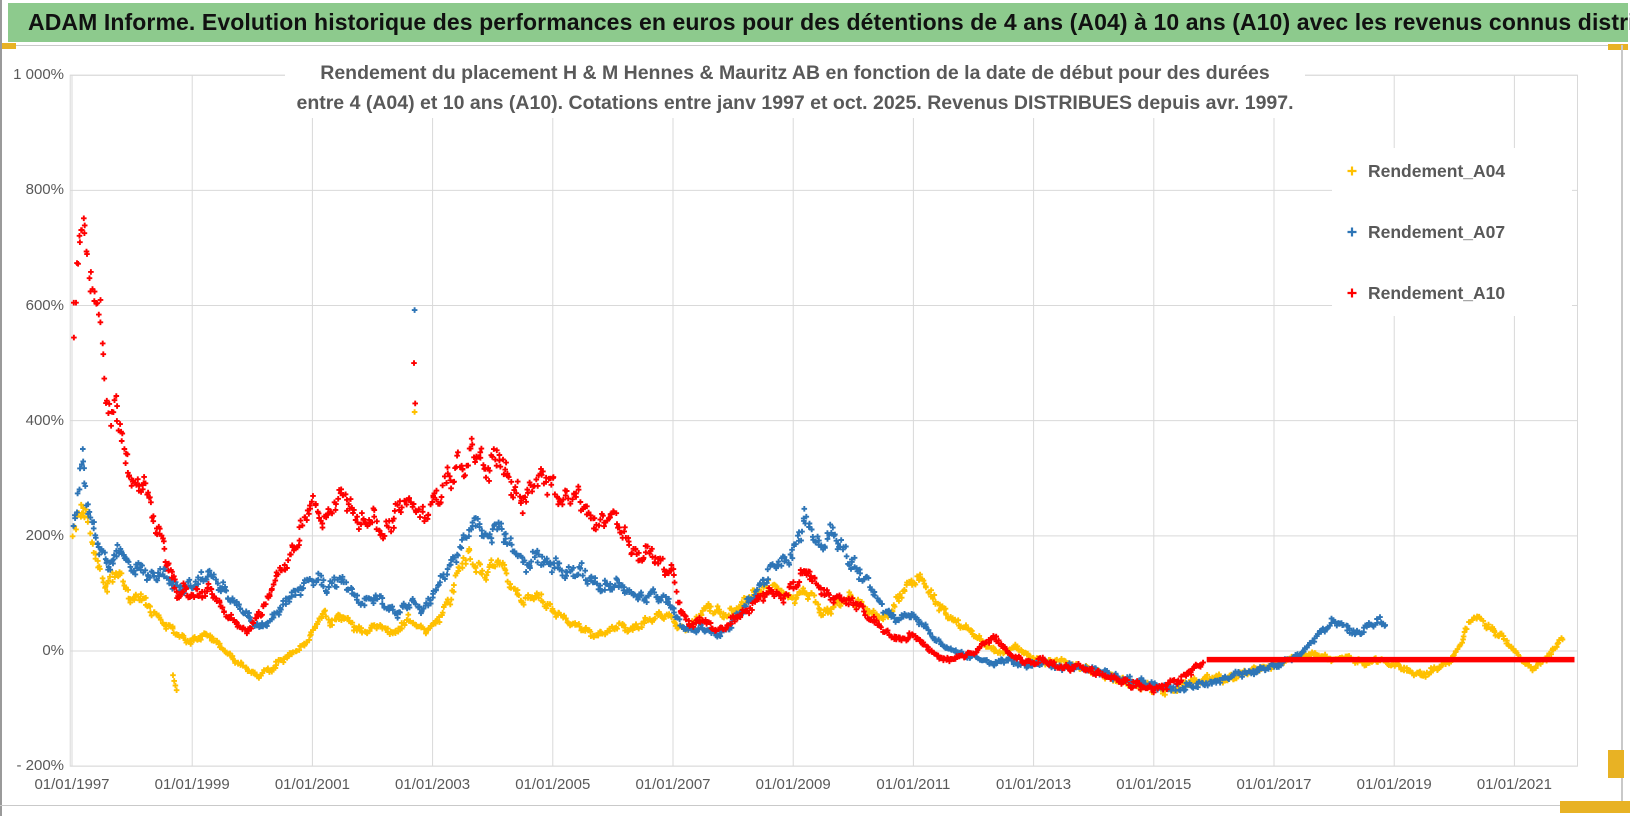 The image size is (1630, 816). I want to click on x-tick-label: 01/01/2019, so click(1394, 784).